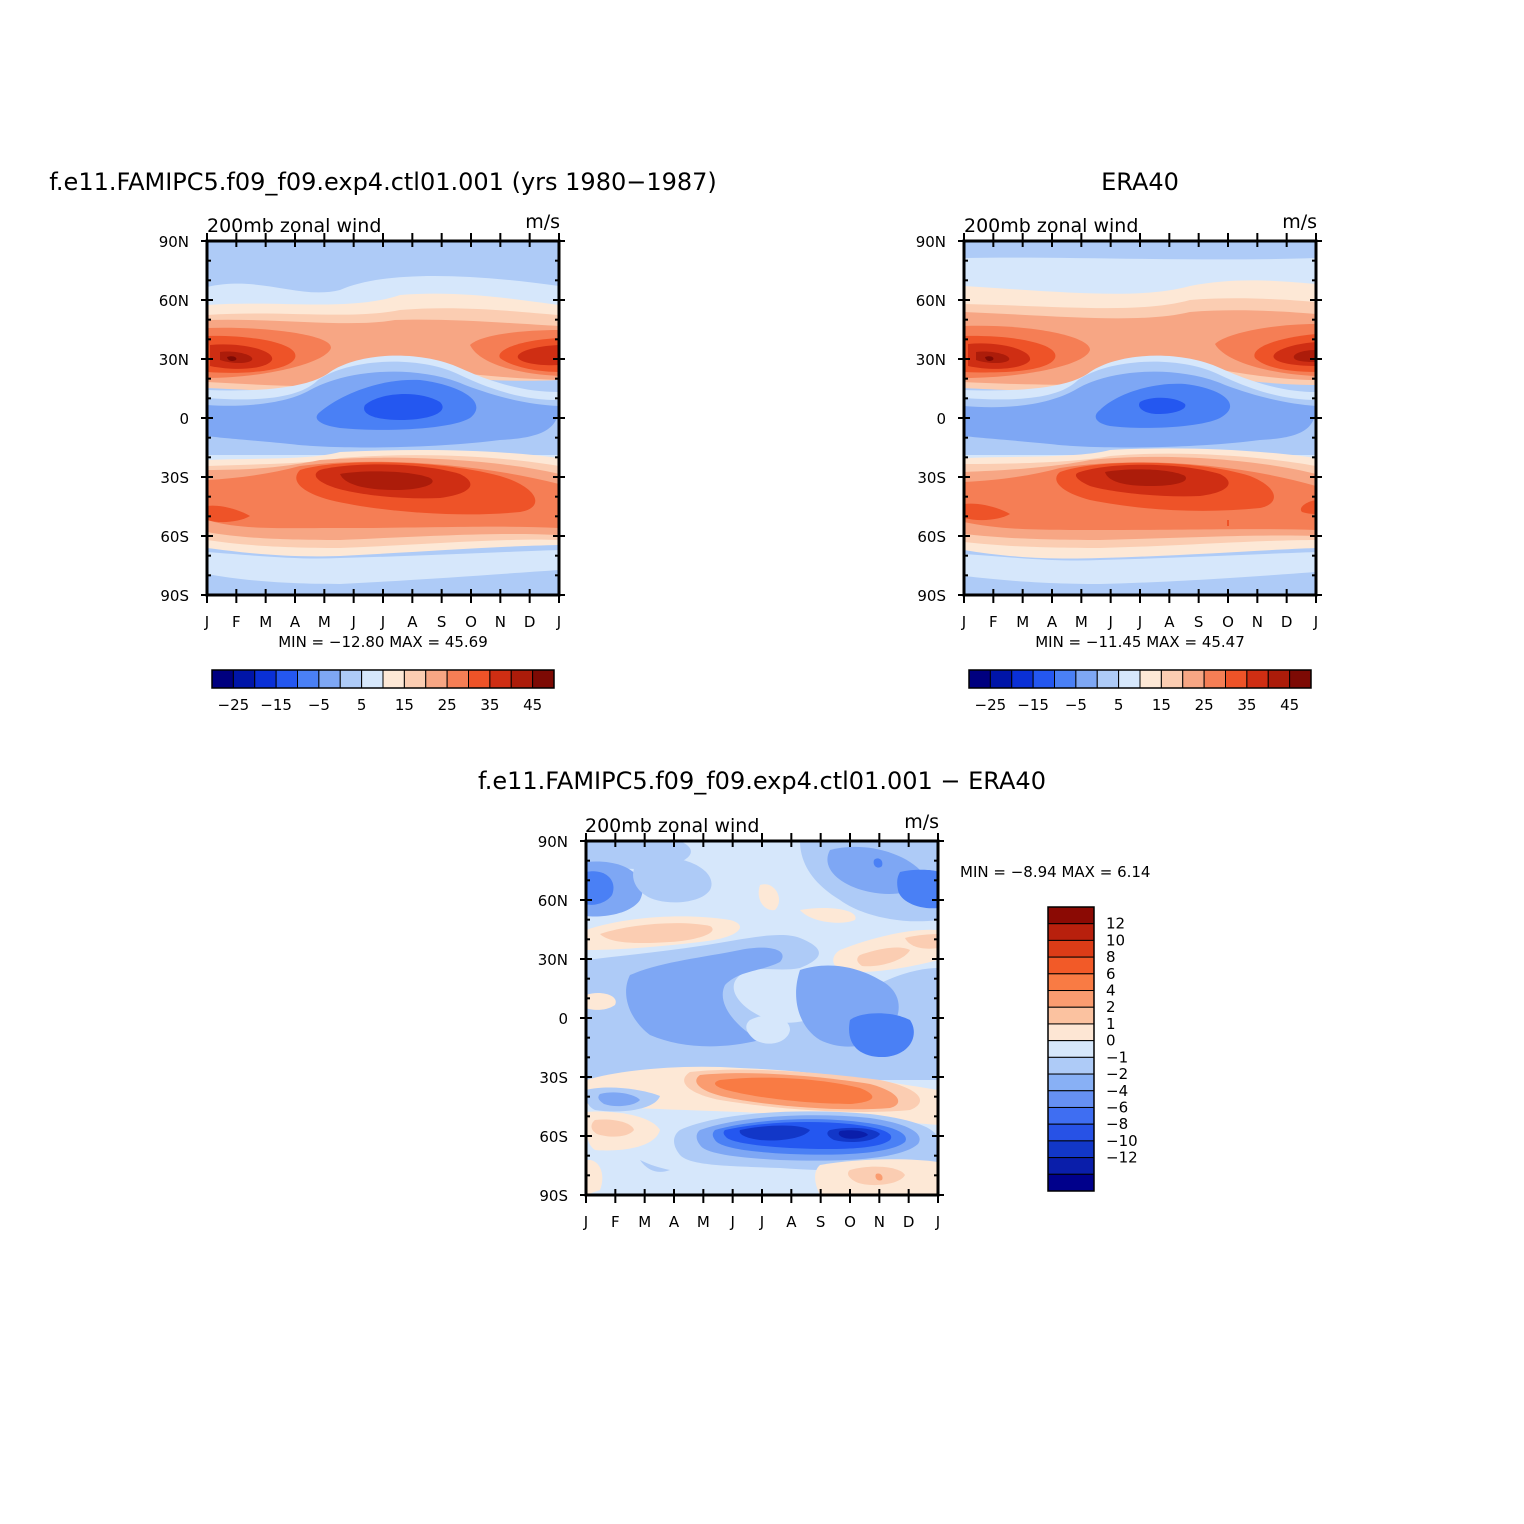 The image size is (1524, 1524). I want to click on panel-obs: ERA40 200mb zonal wind m/s, so click(1119, 441).